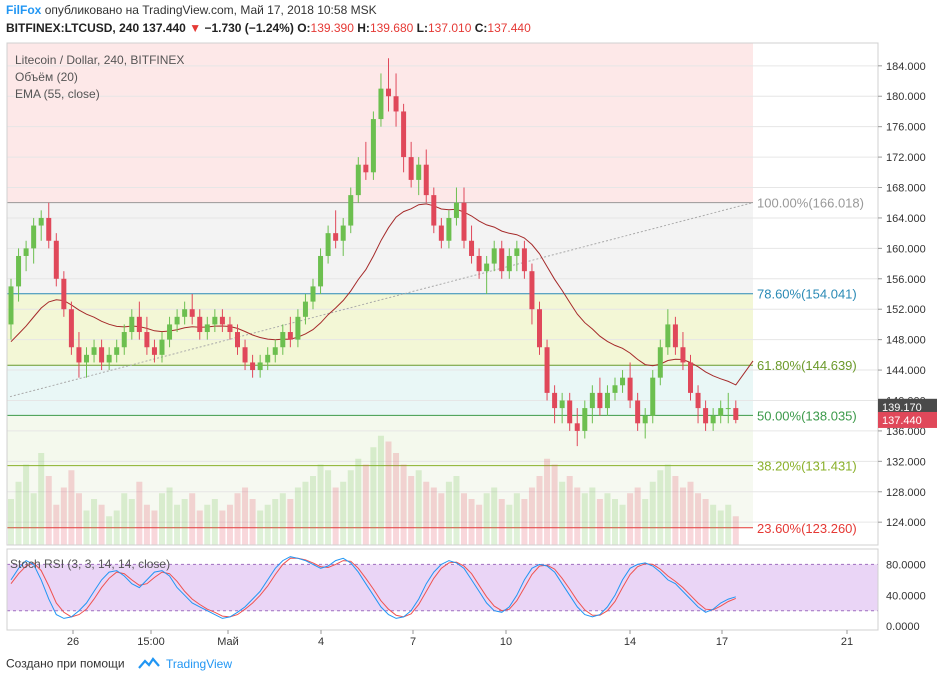 The width and height of the screenshot is (937, 684). I want to click on ema-price-tag: 139.170, so click(902, 408).